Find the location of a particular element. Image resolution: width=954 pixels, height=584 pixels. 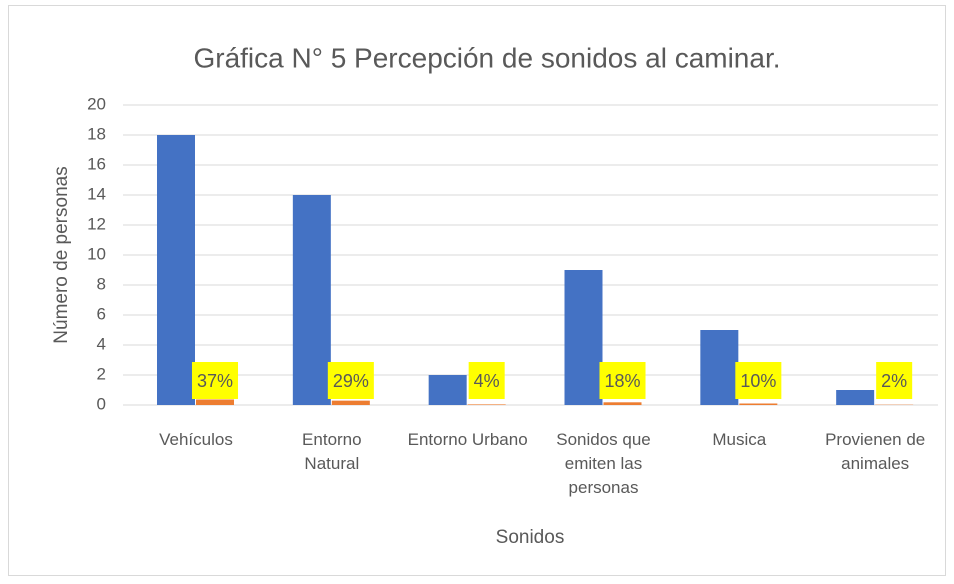

y-tick-label: 6 is located at coordinates (101, 313).